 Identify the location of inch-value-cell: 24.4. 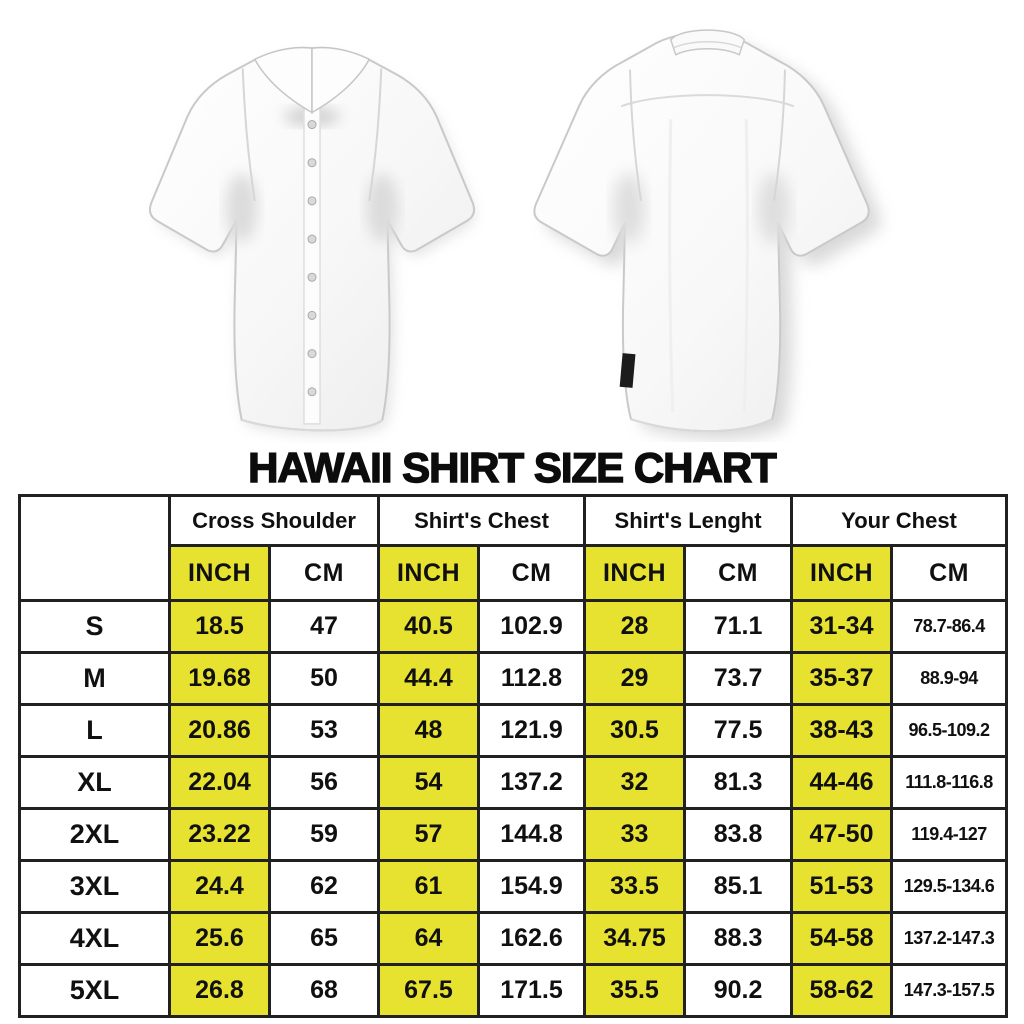
(219, 886).